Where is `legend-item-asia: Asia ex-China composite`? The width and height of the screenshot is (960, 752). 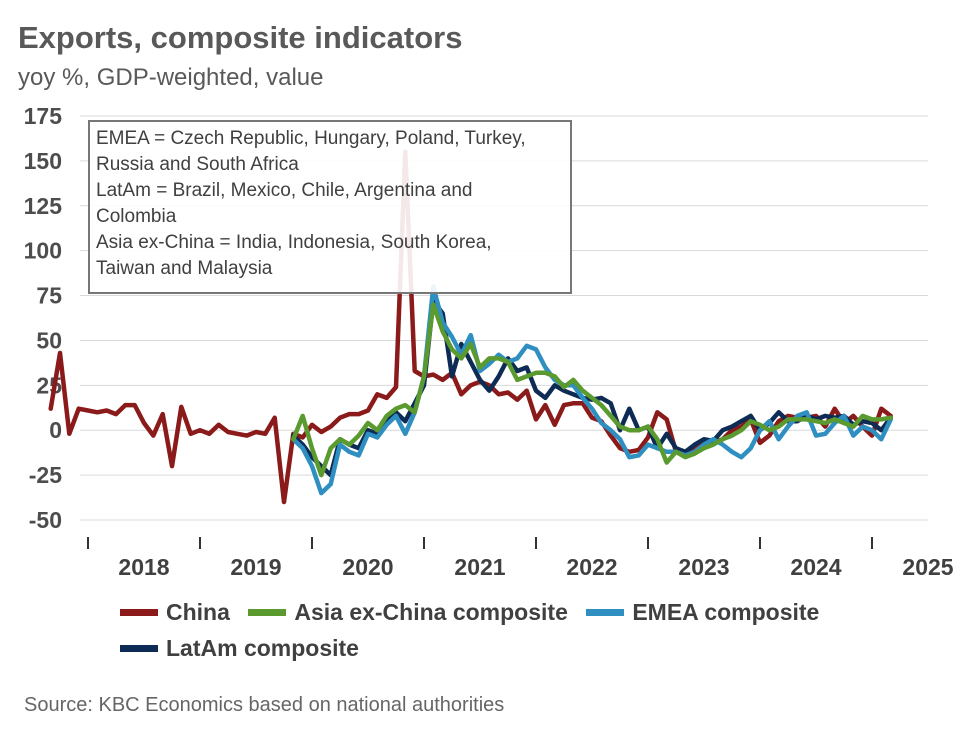
legend-item-asia: Asia ex-China composite is located at coordinates (408, 612).